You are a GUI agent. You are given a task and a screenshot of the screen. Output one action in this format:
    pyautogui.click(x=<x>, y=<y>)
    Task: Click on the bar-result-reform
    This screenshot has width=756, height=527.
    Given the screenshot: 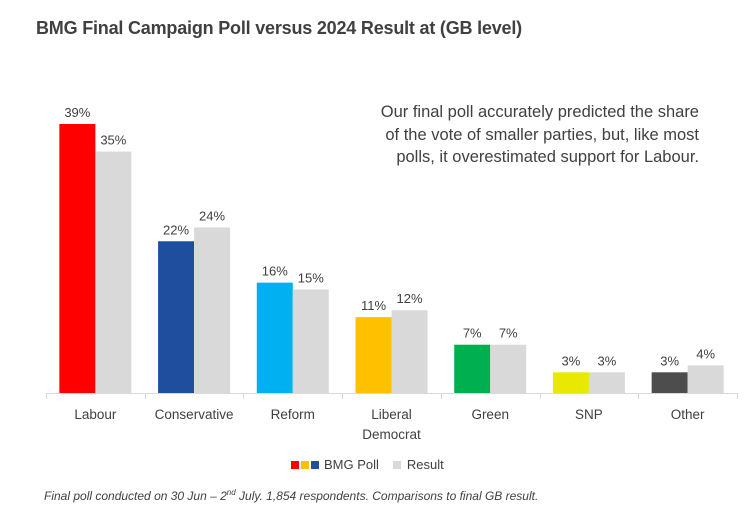 What is the action you would take?
    pyautogui.click(x=310, y=341)
    